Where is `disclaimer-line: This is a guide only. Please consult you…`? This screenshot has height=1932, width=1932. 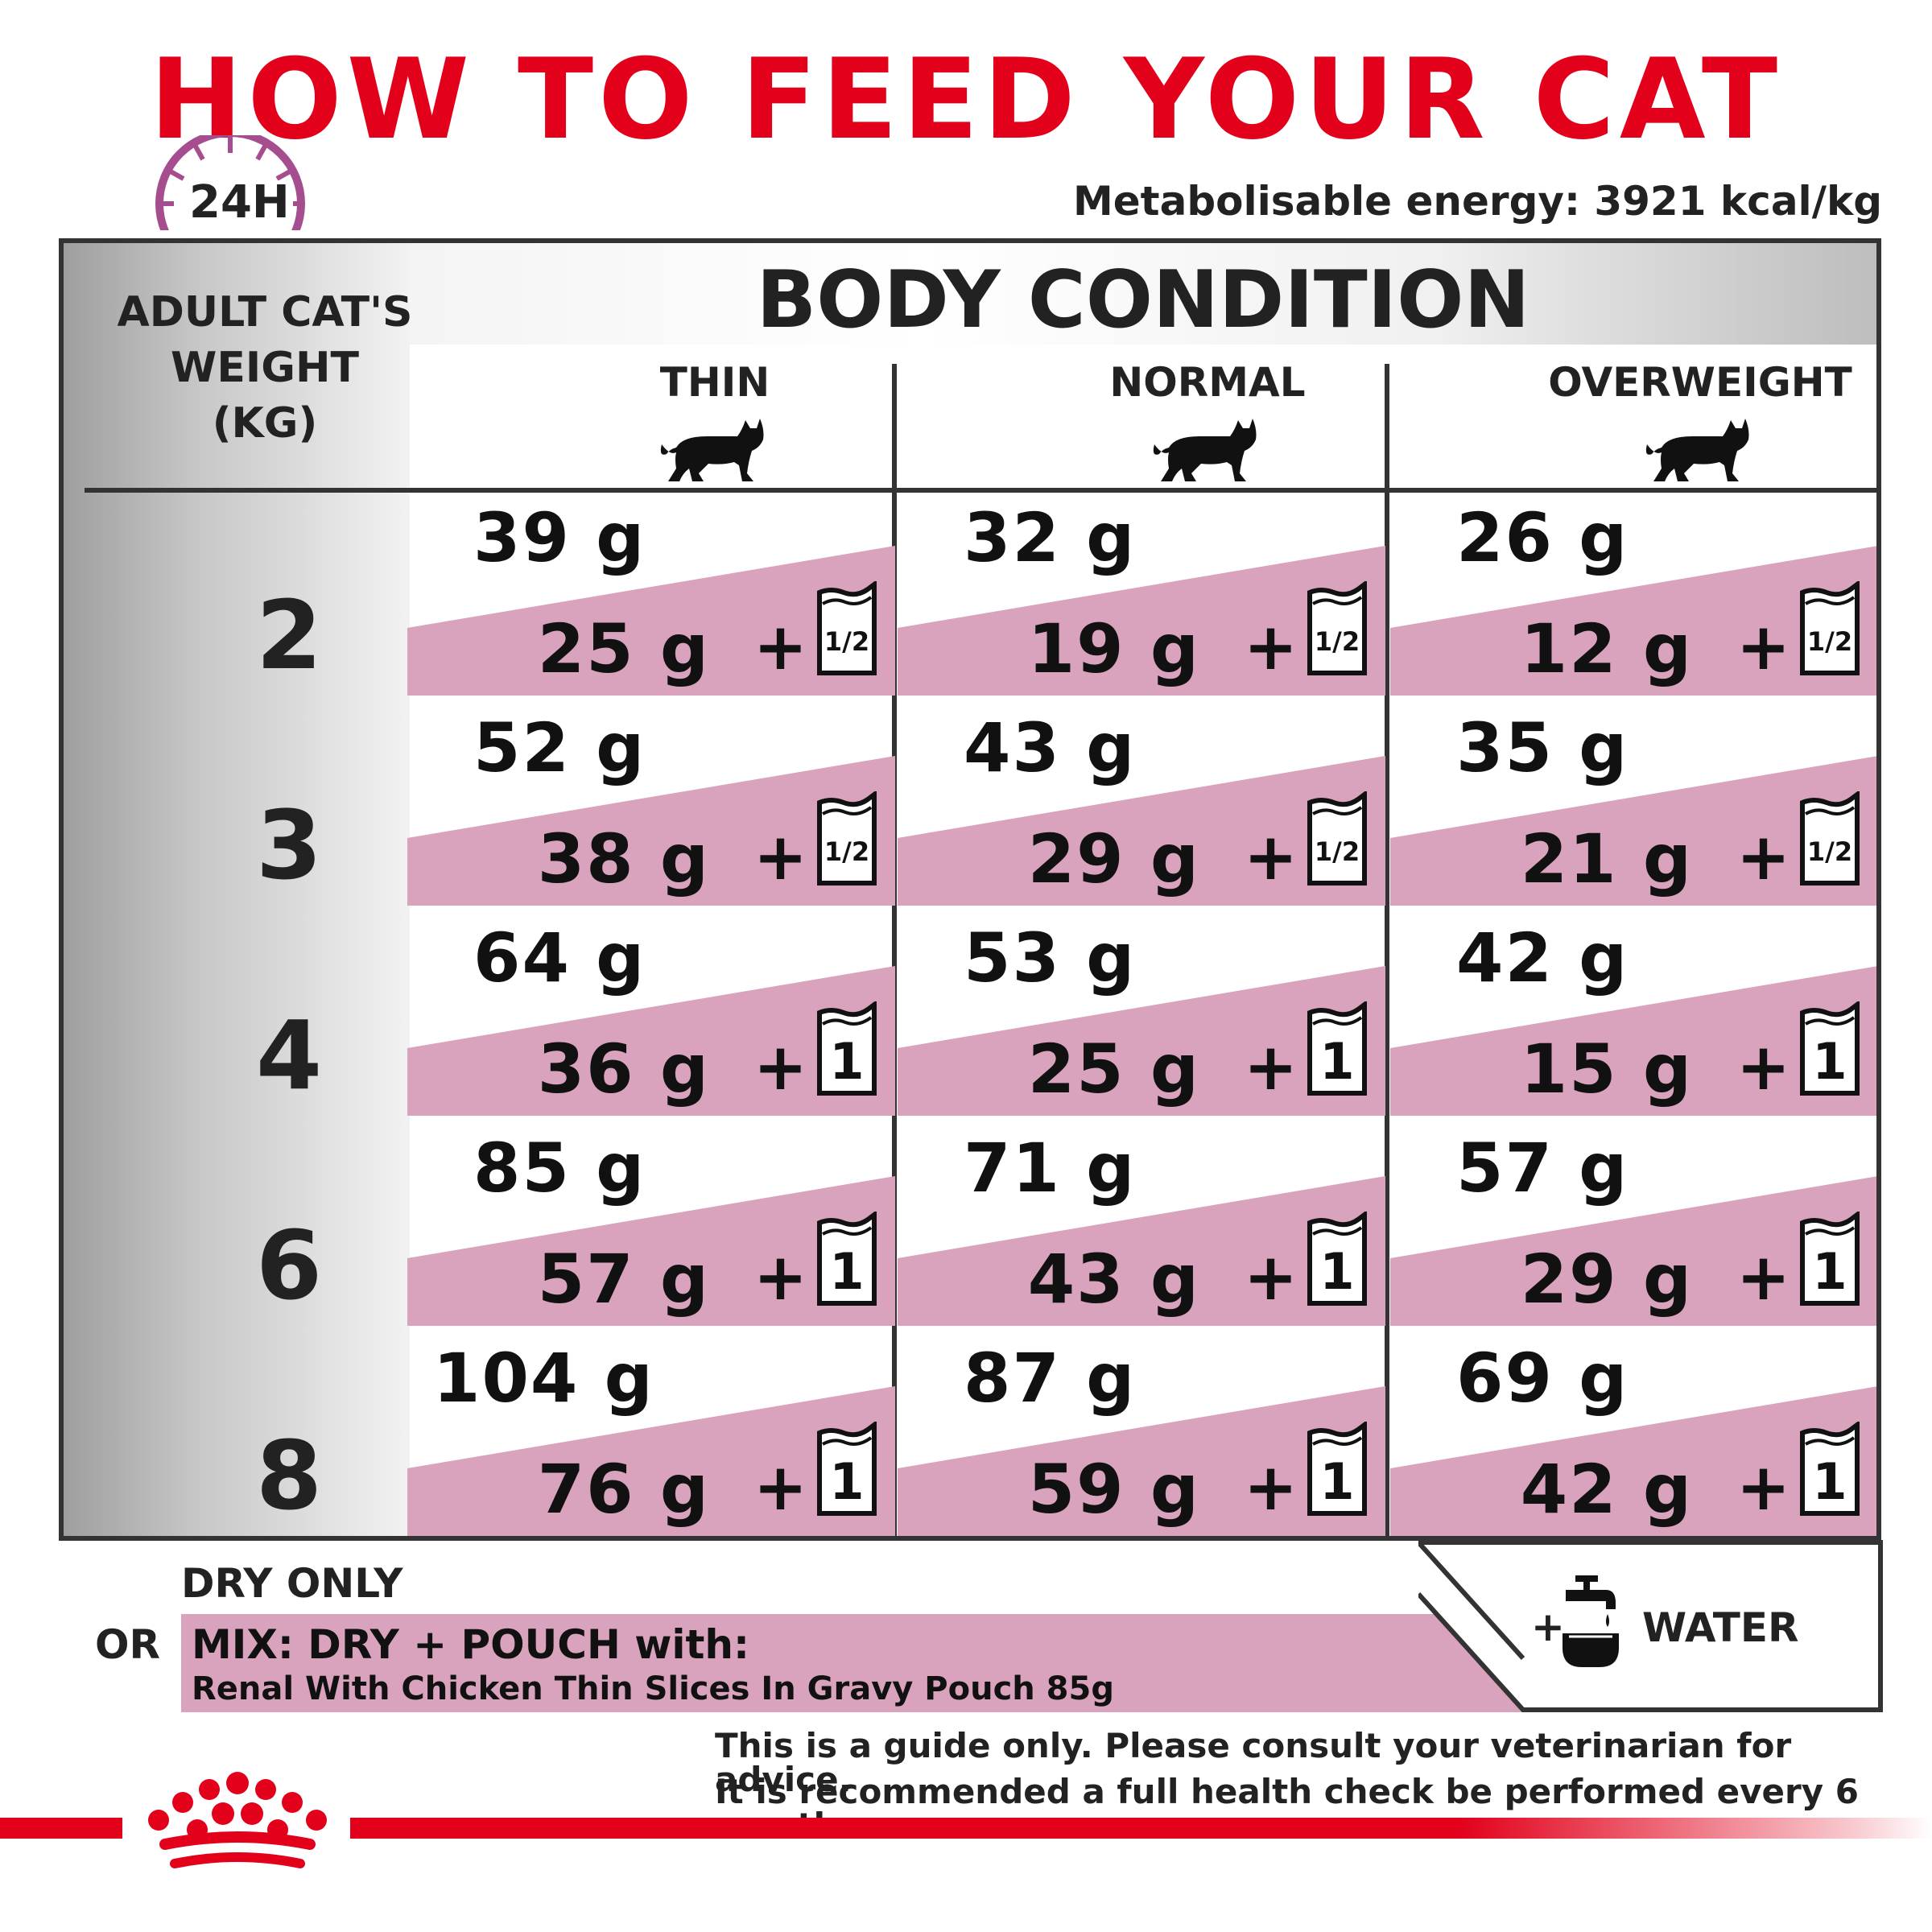
disclaimer-line: This is a guide only. Please consult you… is located at coordinates (1253, 1763).